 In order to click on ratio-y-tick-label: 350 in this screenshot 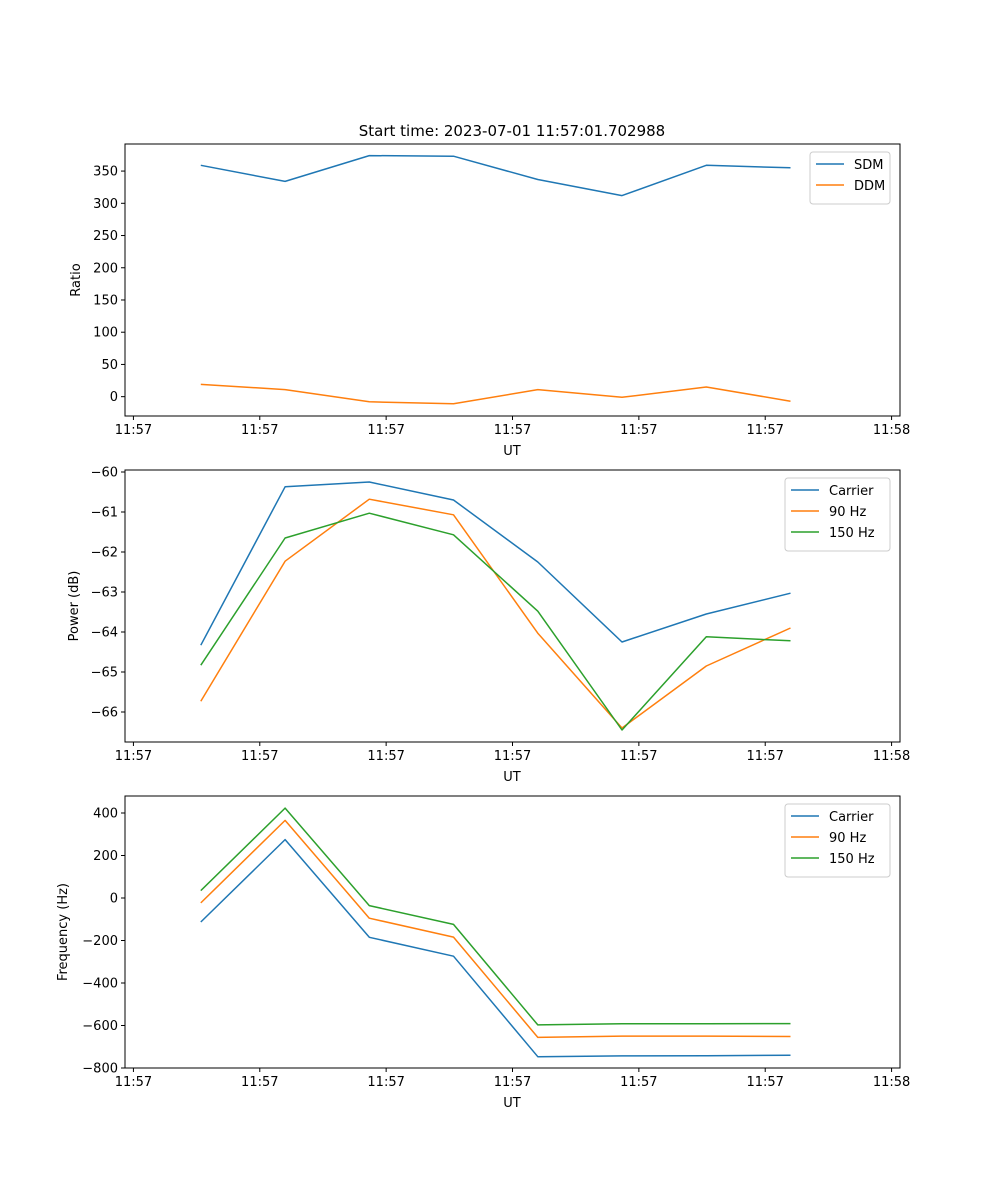, I will do `click(105, 172)`.